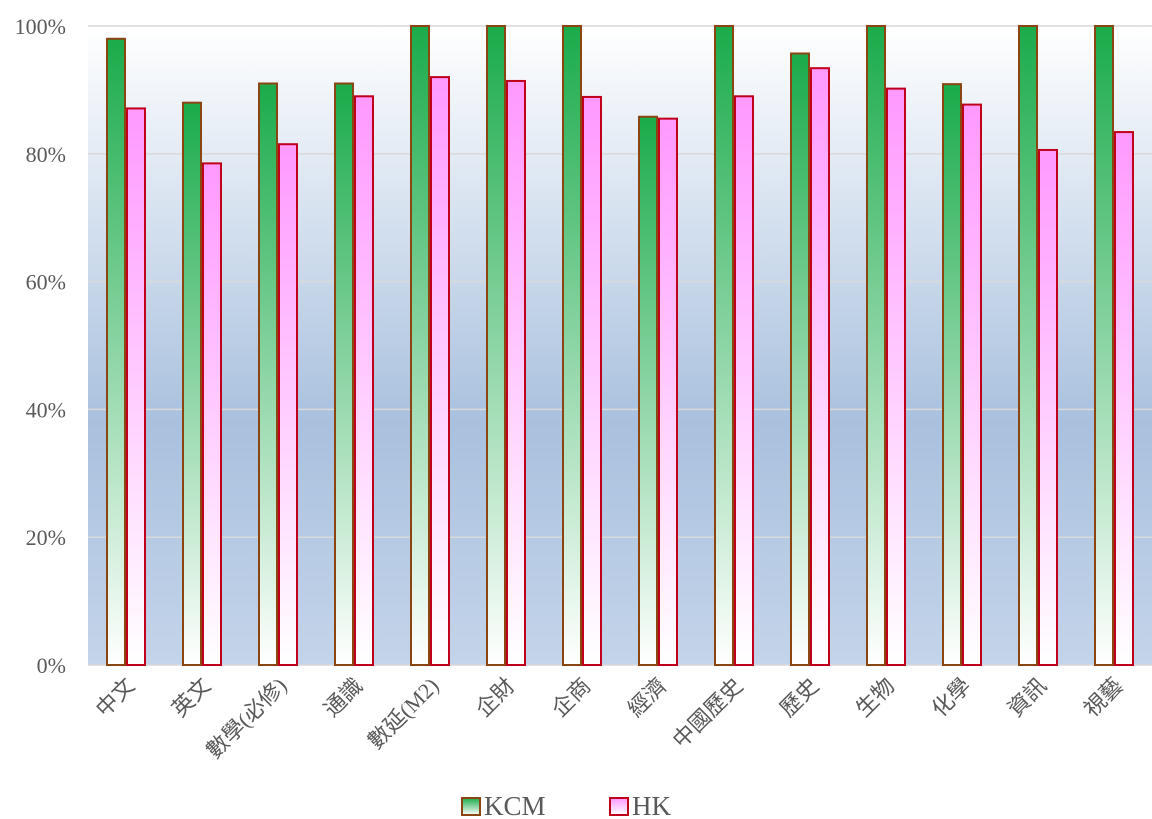 The height and width of the screenshot is (819, 1152). I want to click on y-tick-label: 60%, so click(46, 282).